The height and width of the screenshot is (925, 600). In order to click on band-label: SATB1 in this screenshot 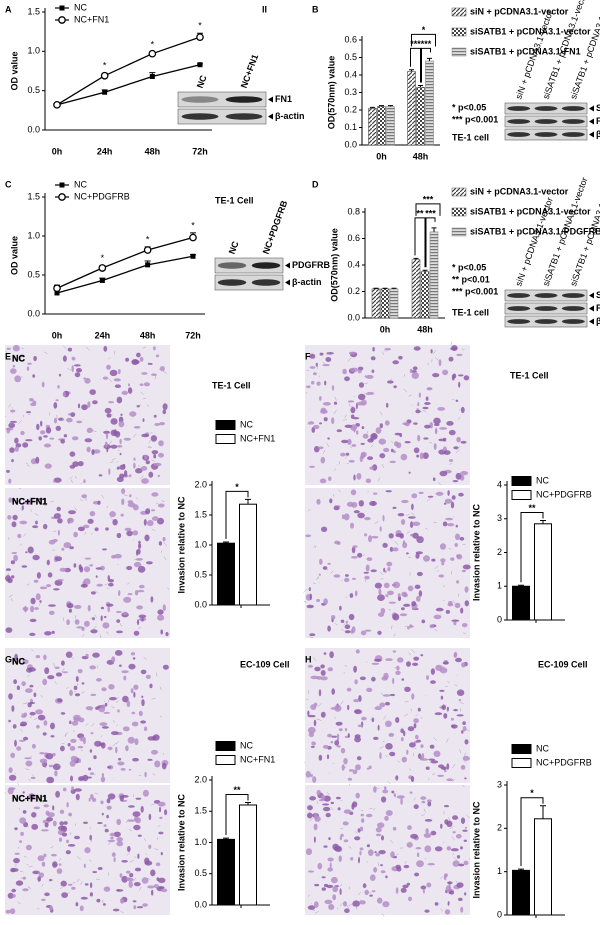, I will do `click(598, 295)`.